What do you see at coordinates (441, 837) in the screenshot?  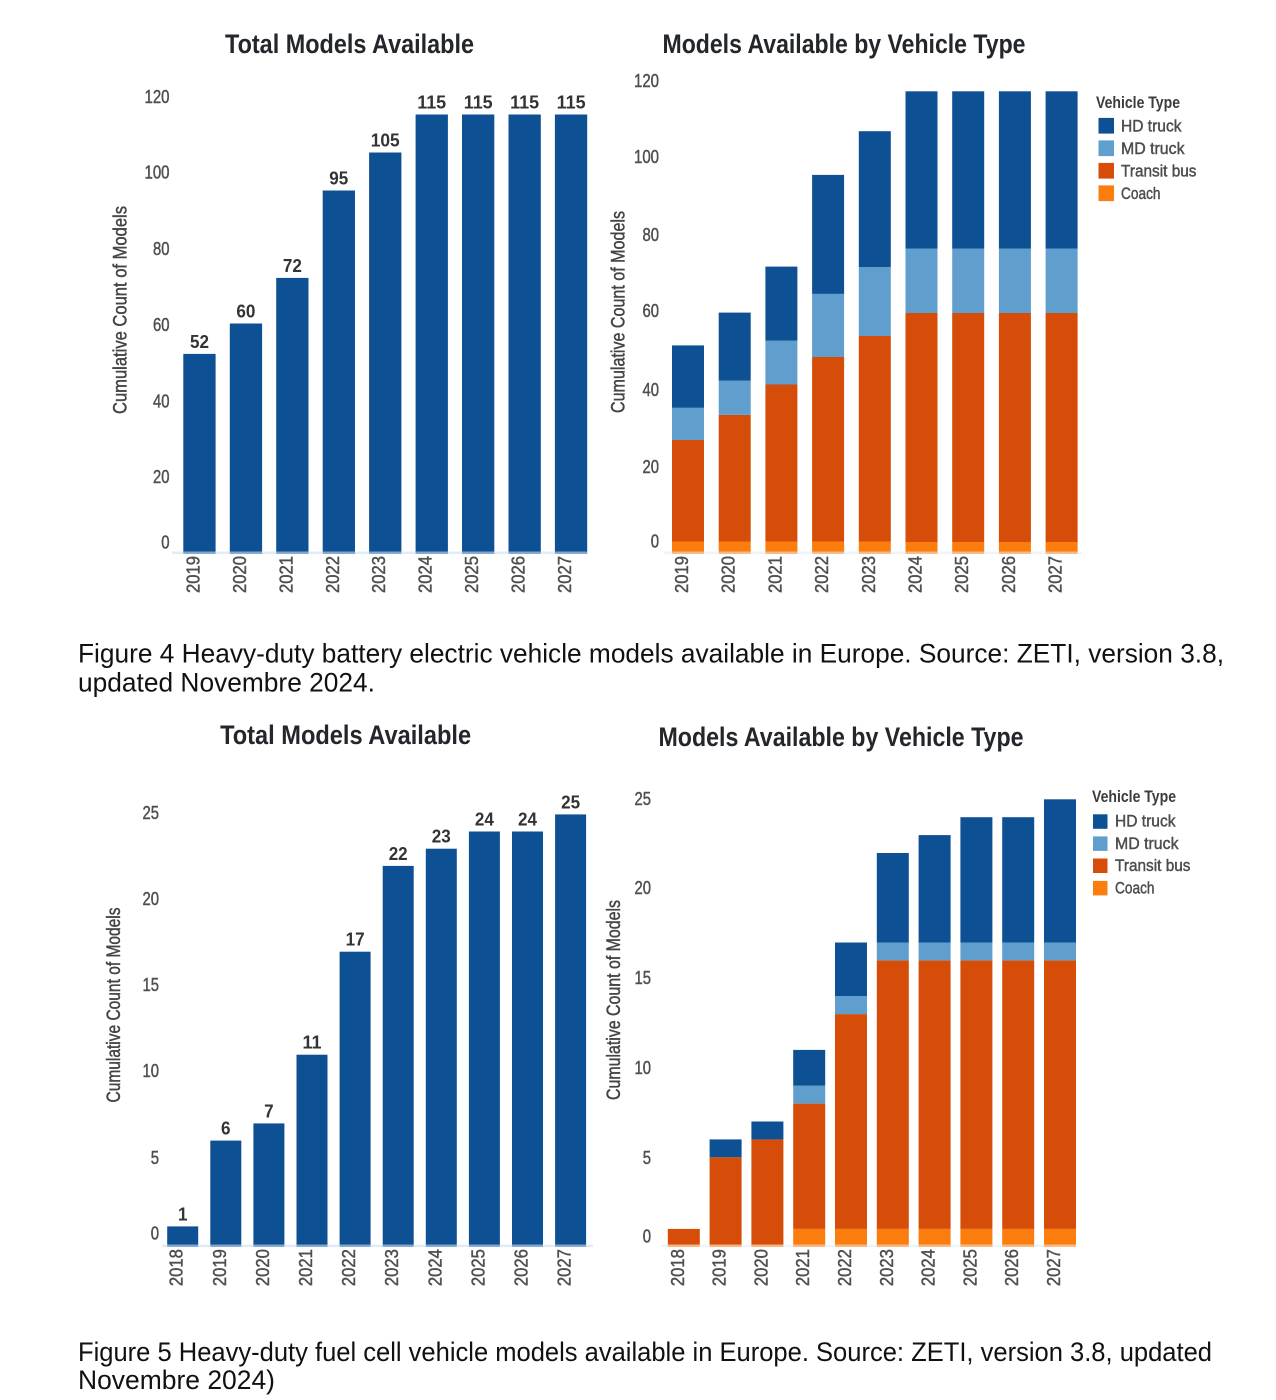 I see `svg-text: 23` at bounding box center [441, 837].